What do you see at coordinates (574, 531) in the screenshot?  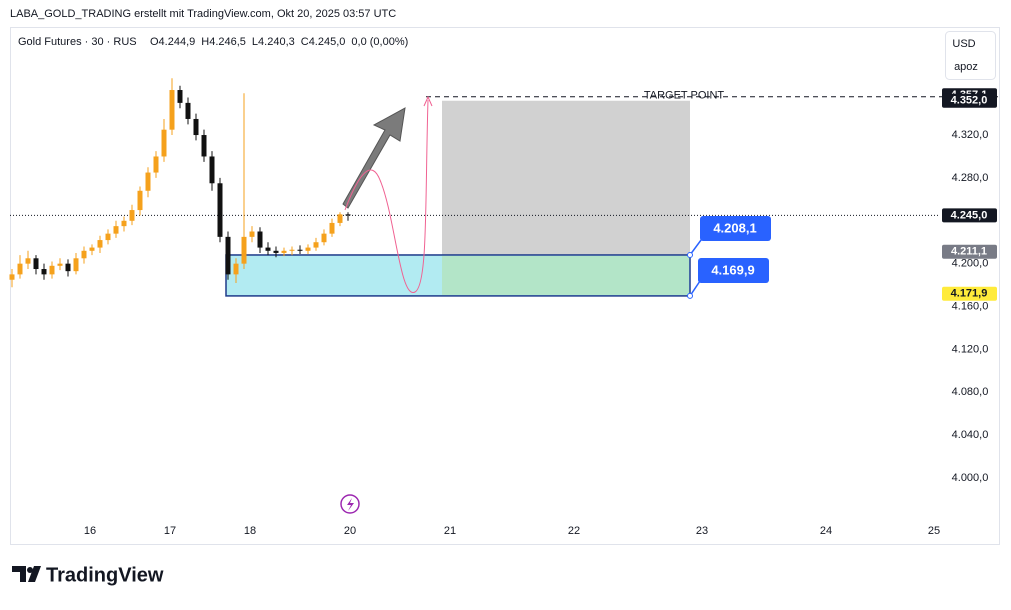 I see `x-tick-label: 22` at bounding box center [574, 531].